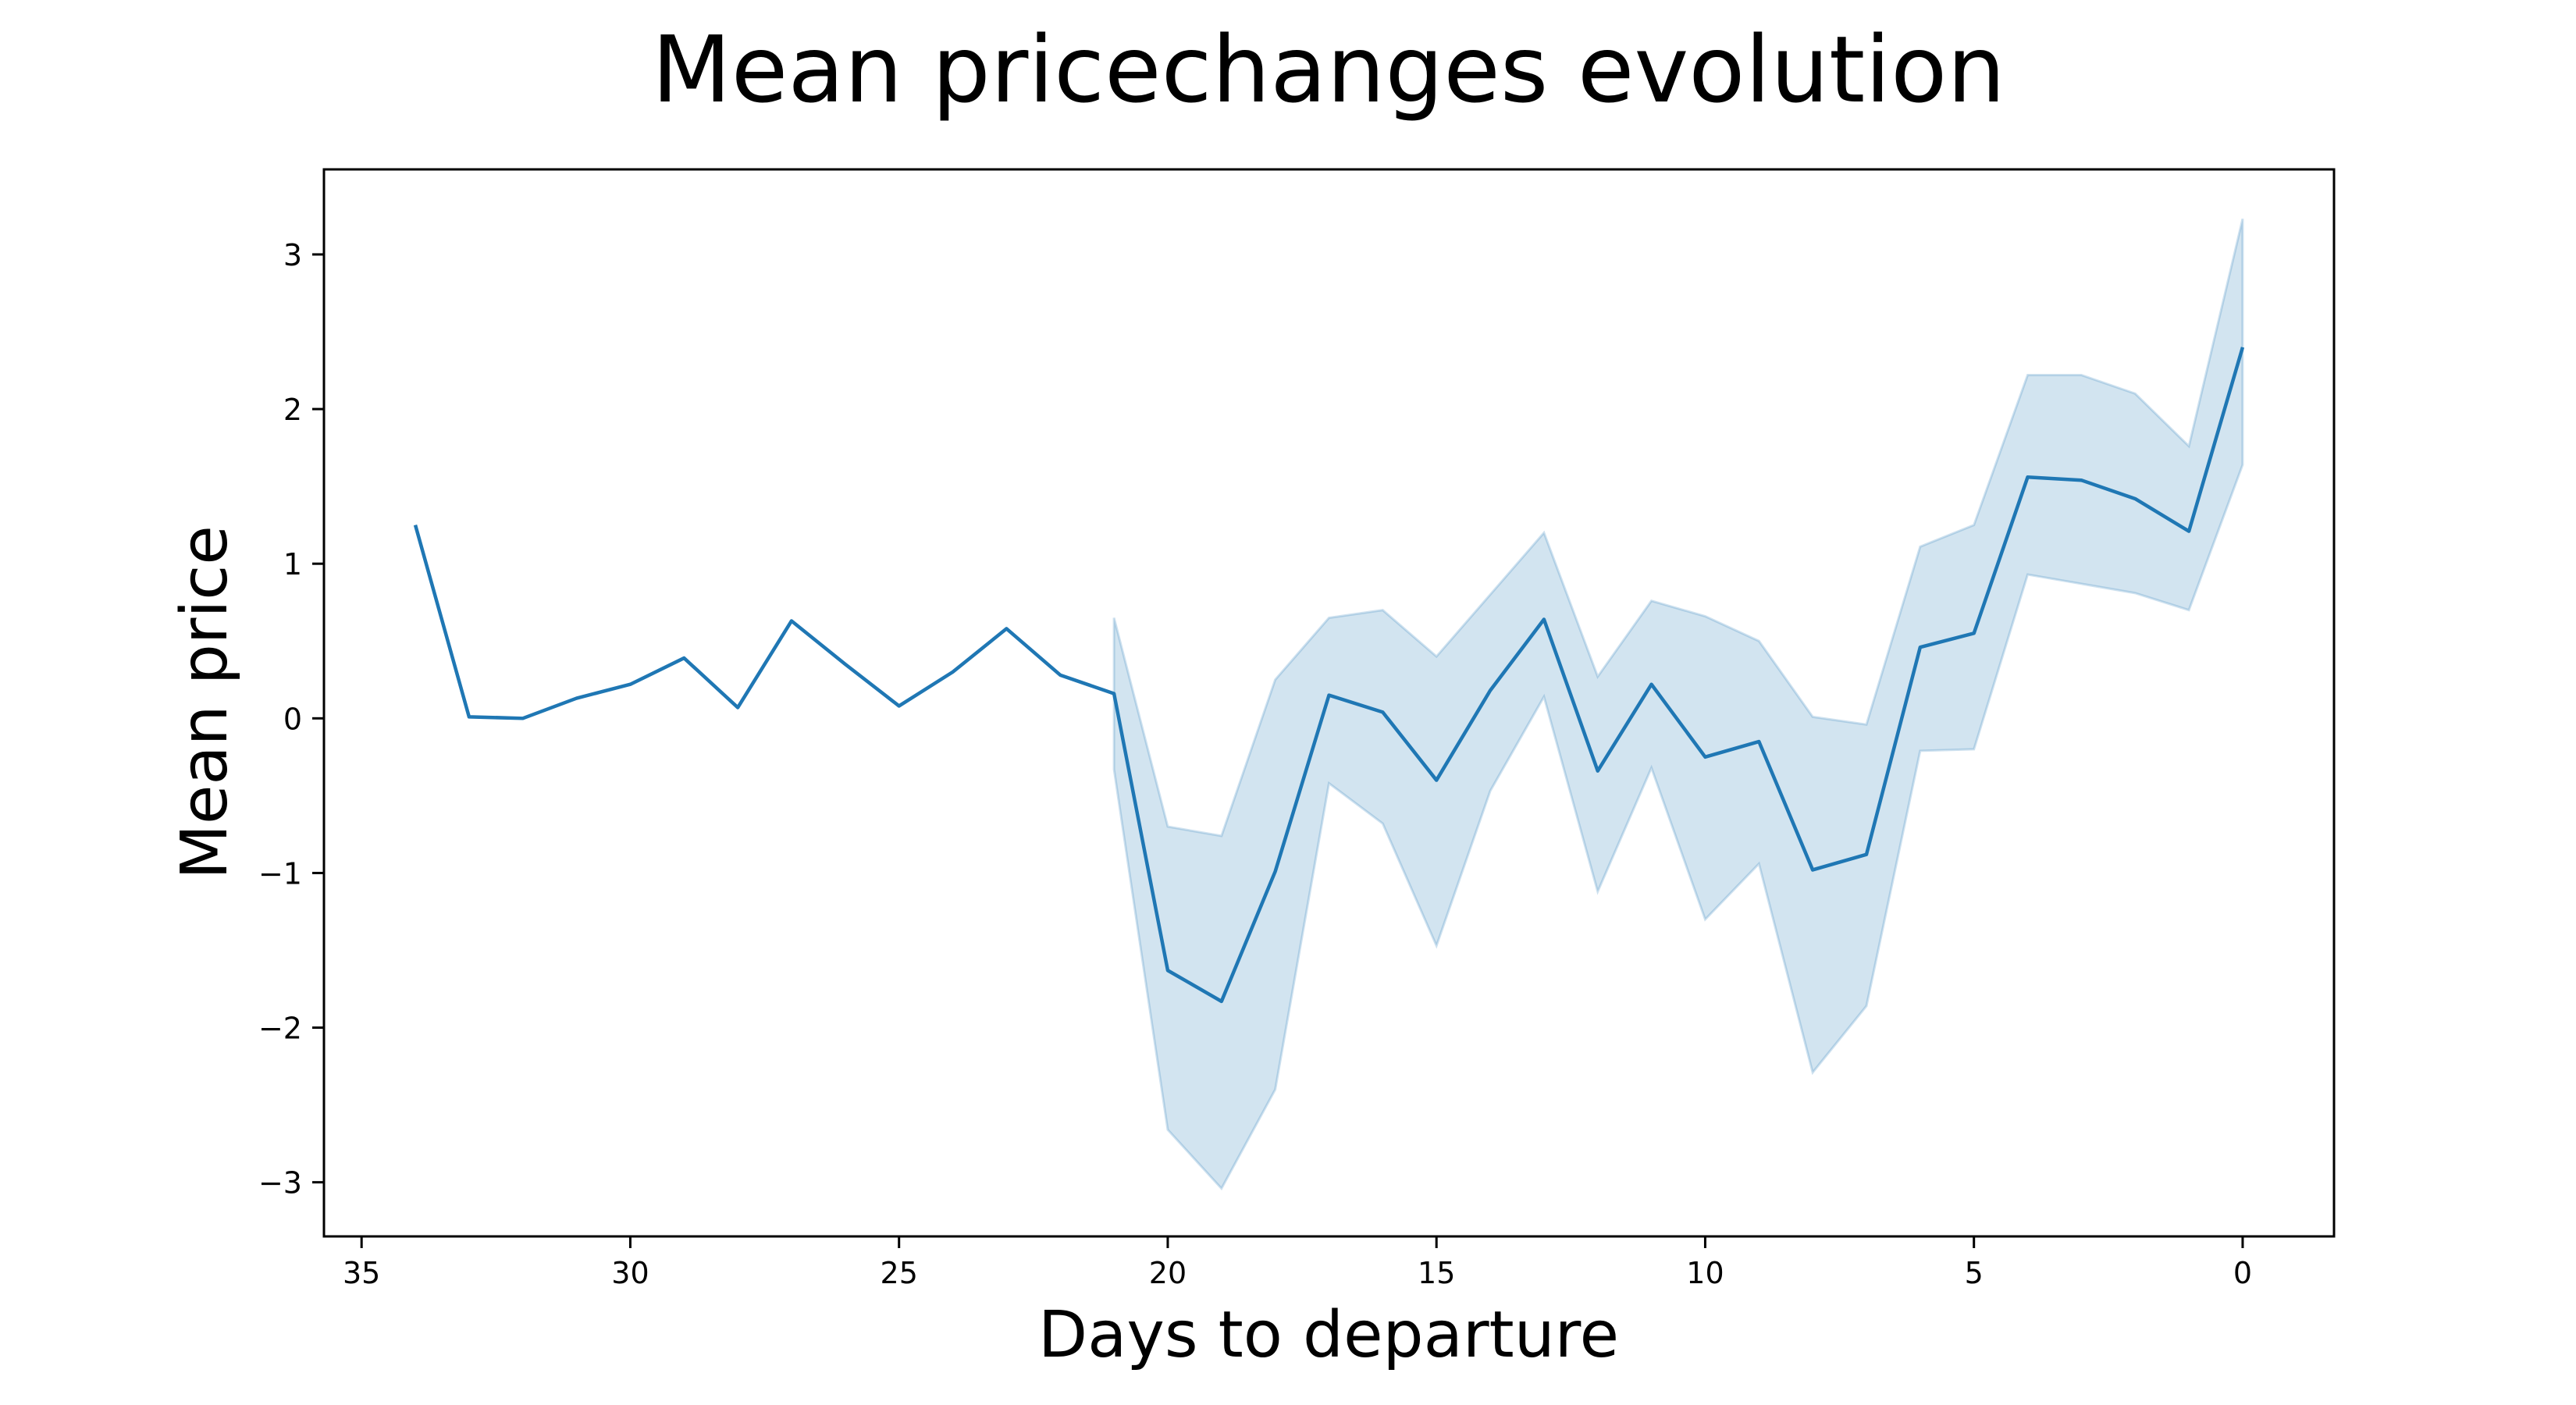 The width and height of the screenshot is (2576, 1405). Describe the element at coordinates (1168, 1273) in the screenshot. I see `x-tick-label: 20` at that location.